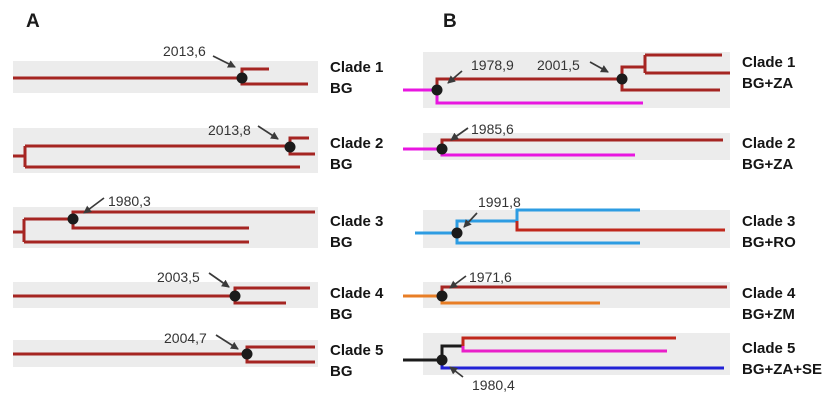 This screenshot has width=834, height=402. I want to click on clade-label: Clade 5 BG, so click(356, 361).